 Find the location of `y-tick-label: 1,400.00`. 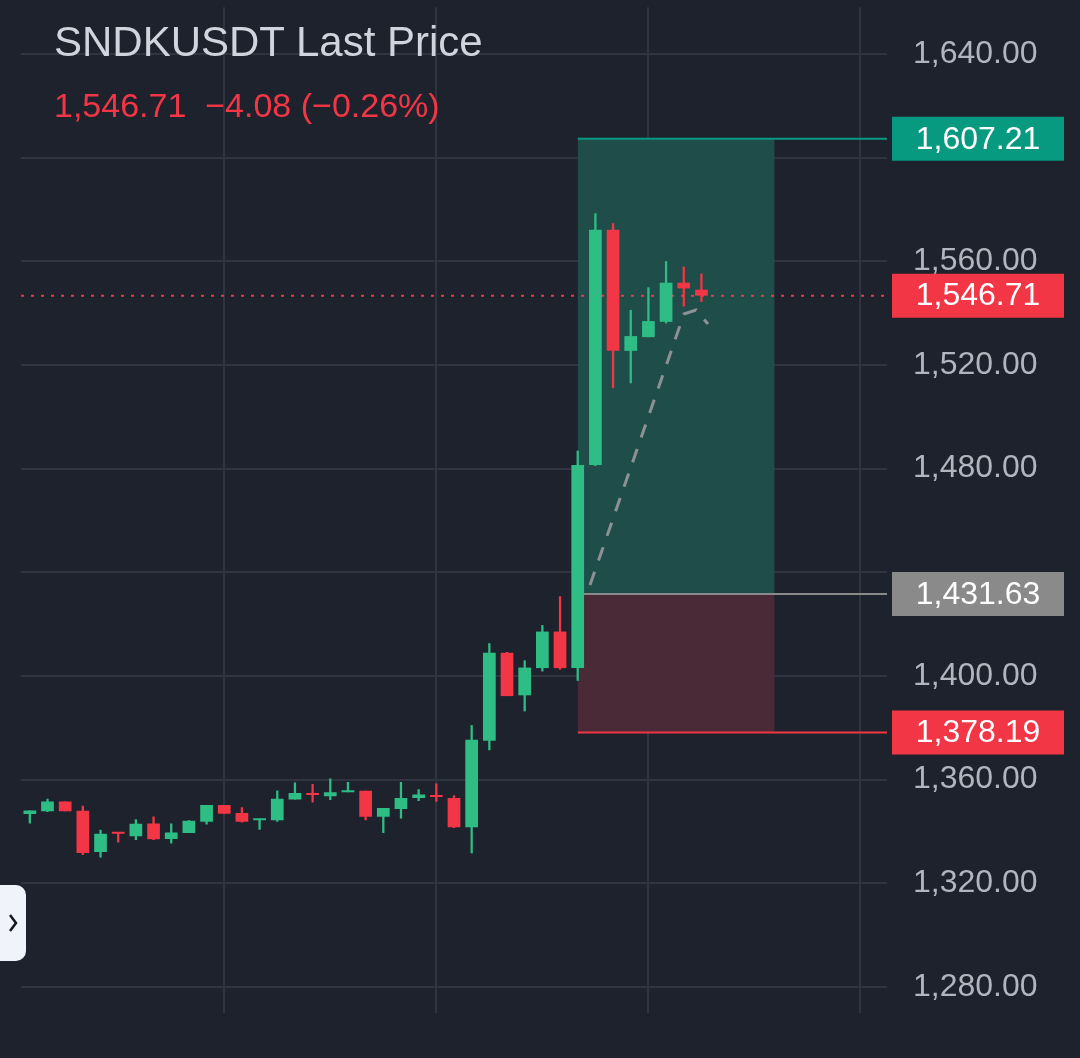

y-tick-label: 1,400.00 is located at coordinates (975, 673).